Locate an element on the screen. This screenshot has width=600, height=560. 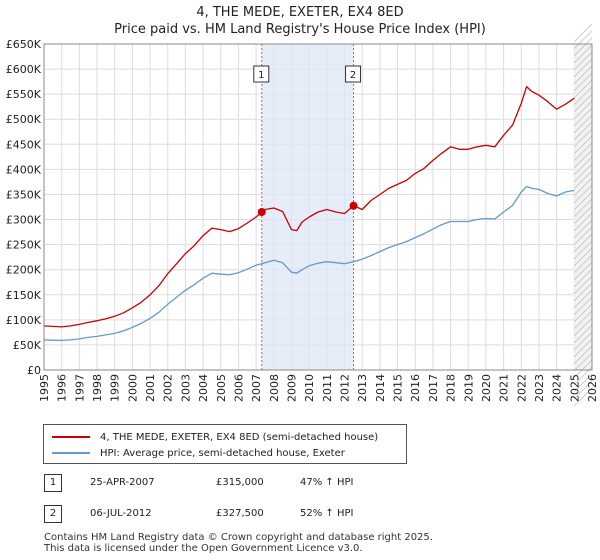
y-tick-label: £450K is located at coordinates (24, 144).